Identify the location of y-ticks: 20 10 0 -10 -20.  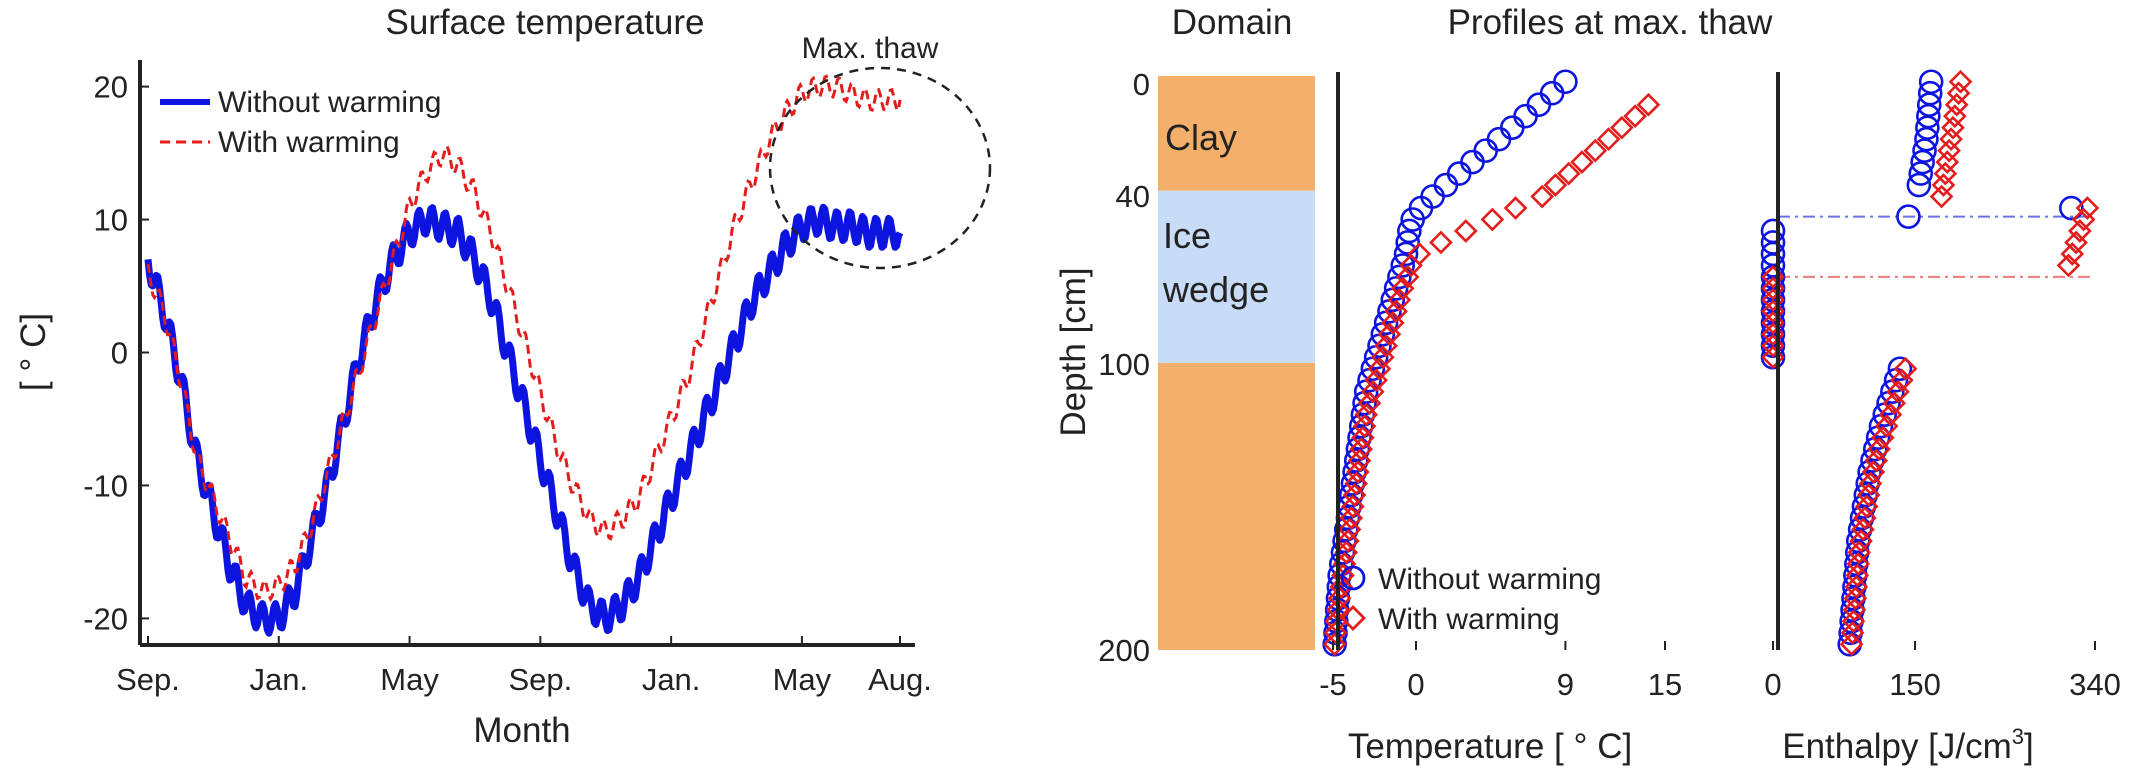
(116, 353).